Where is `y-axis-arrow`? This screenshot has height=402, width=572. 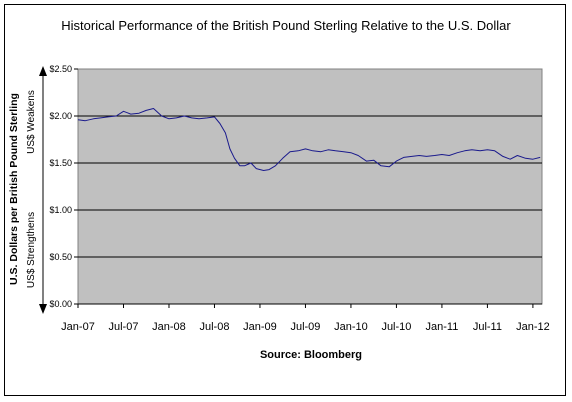
y-axis-arrow is located at coordinates (43, 190).